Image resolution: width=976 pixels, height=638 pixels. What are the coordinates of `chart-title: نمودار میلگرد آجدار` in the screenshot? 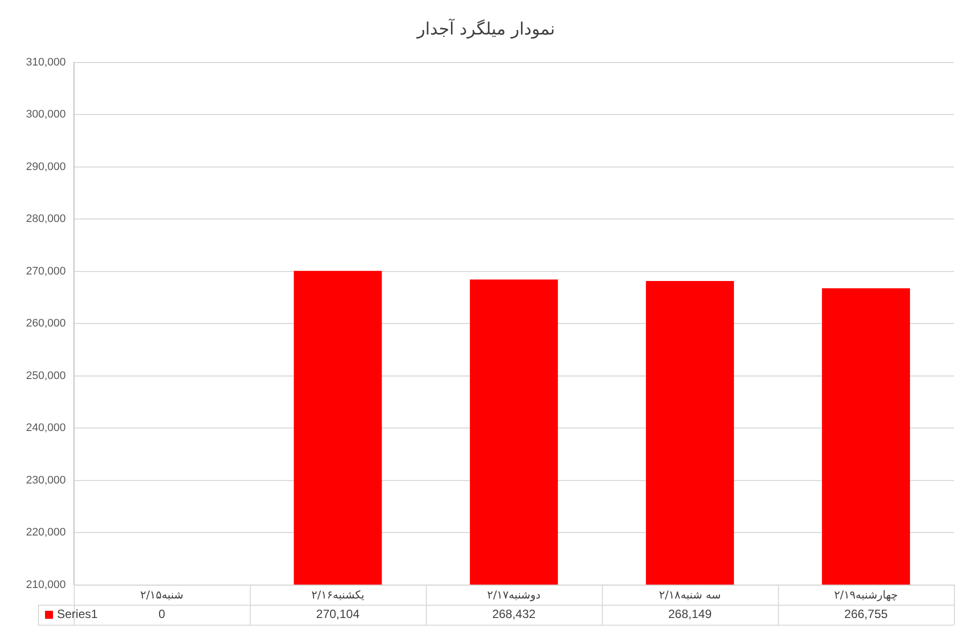 It's located at (485, 29).